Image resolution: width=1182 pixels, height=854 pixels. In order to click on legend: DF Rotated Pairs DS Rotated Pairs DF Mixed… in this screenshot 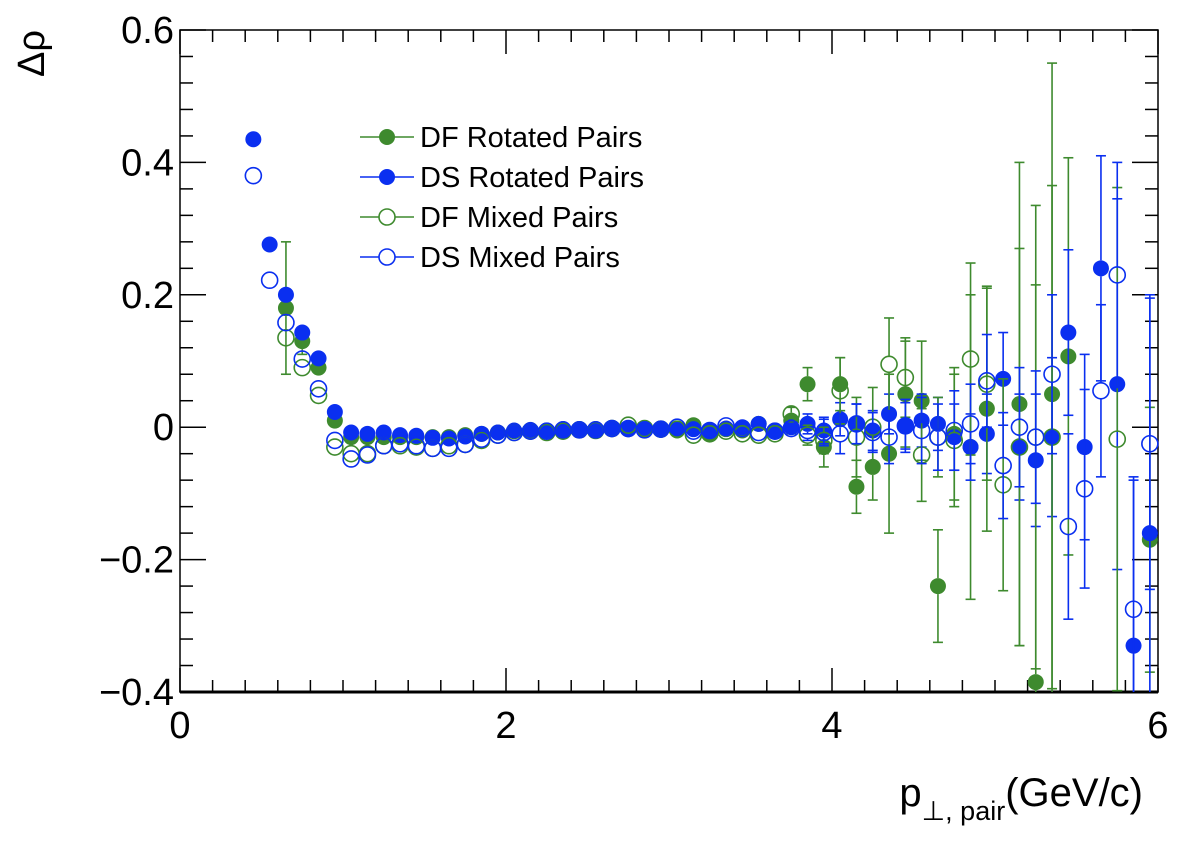, I will do `click(502, 198)`.